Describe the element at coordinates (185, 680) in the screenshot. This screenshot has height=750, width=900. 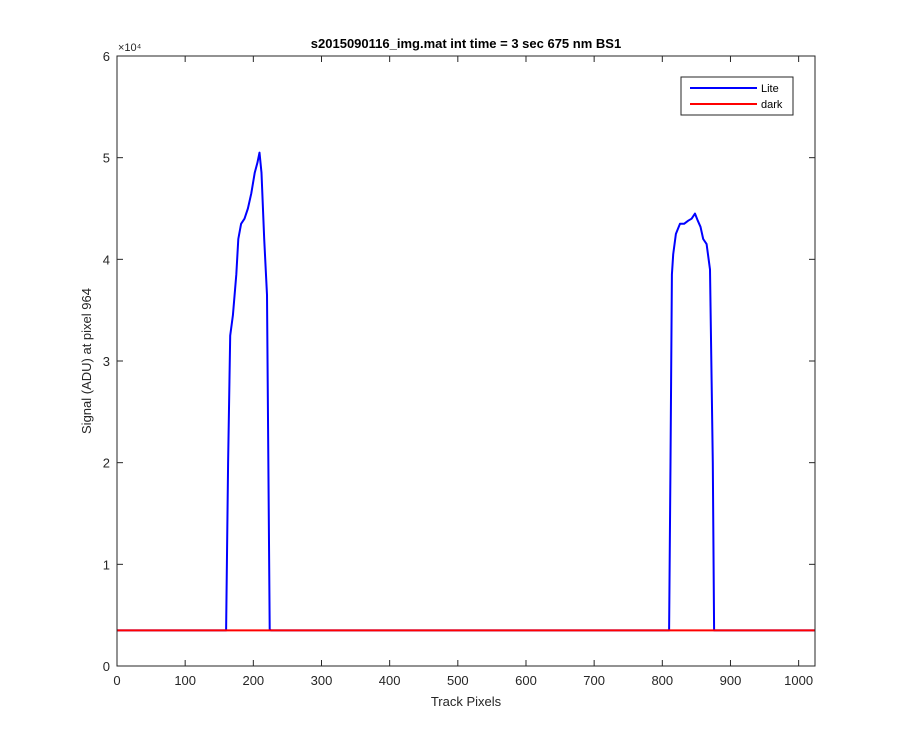
I see `x-tick-label: 100` at that location.